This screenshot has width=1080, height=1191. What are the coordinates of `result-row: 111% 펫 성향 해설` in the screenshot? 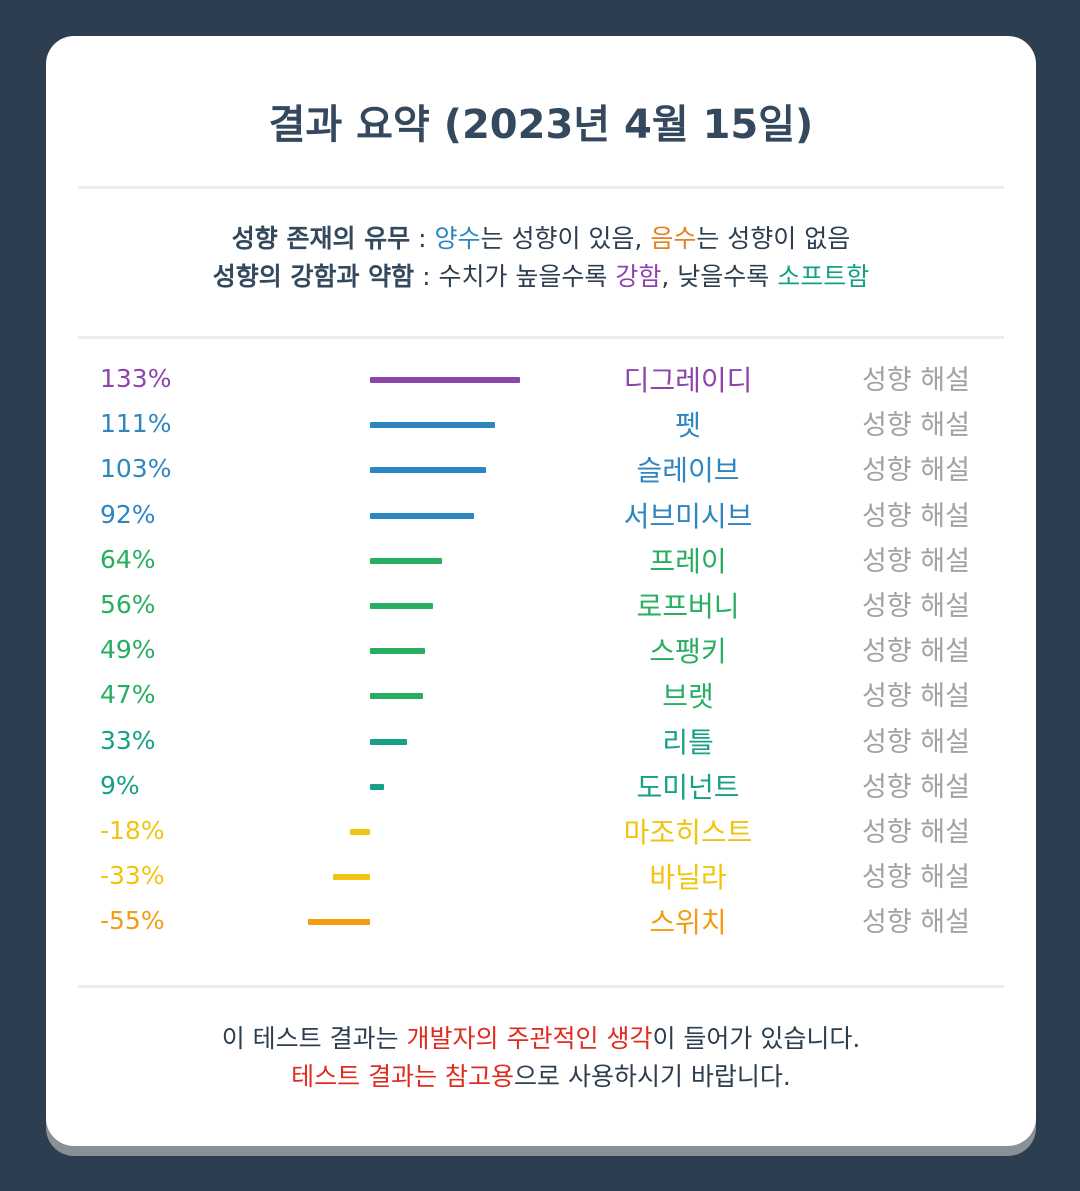 It's located at (541, 423).